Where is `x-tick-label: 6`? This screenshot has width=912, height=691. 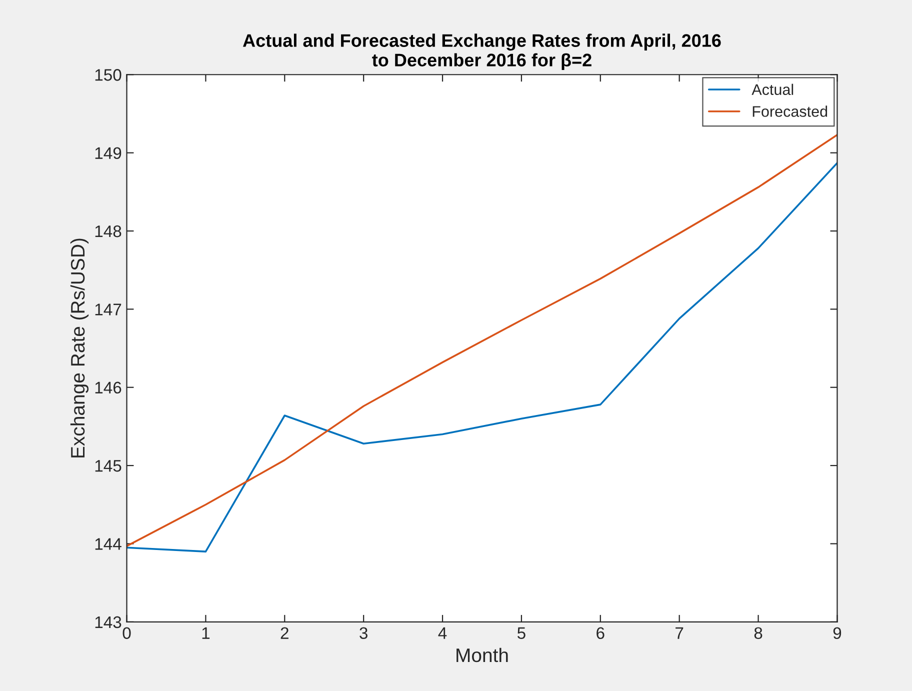 x-tick-label: 6 is located at coordinates (600, 633).